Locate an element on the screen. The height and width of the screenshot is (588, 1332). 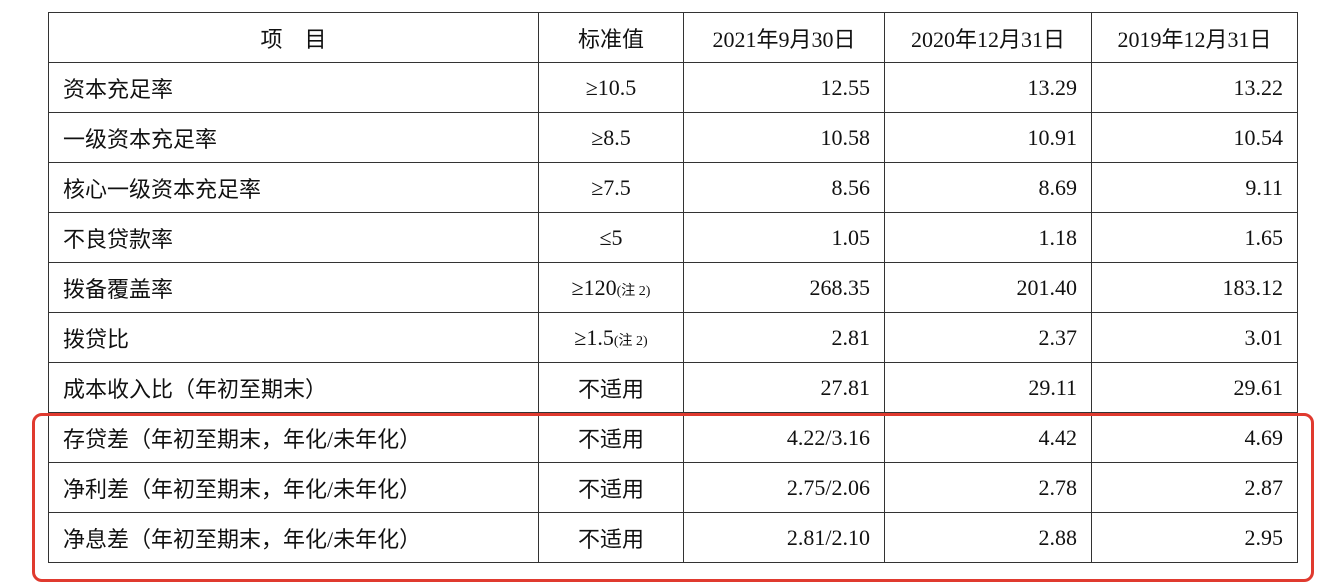
table-row: 净息差（年初至期末，年化/未年化） 不适用 2.81/2.10 2.88 2.95 is located at coordinates (673, 537).